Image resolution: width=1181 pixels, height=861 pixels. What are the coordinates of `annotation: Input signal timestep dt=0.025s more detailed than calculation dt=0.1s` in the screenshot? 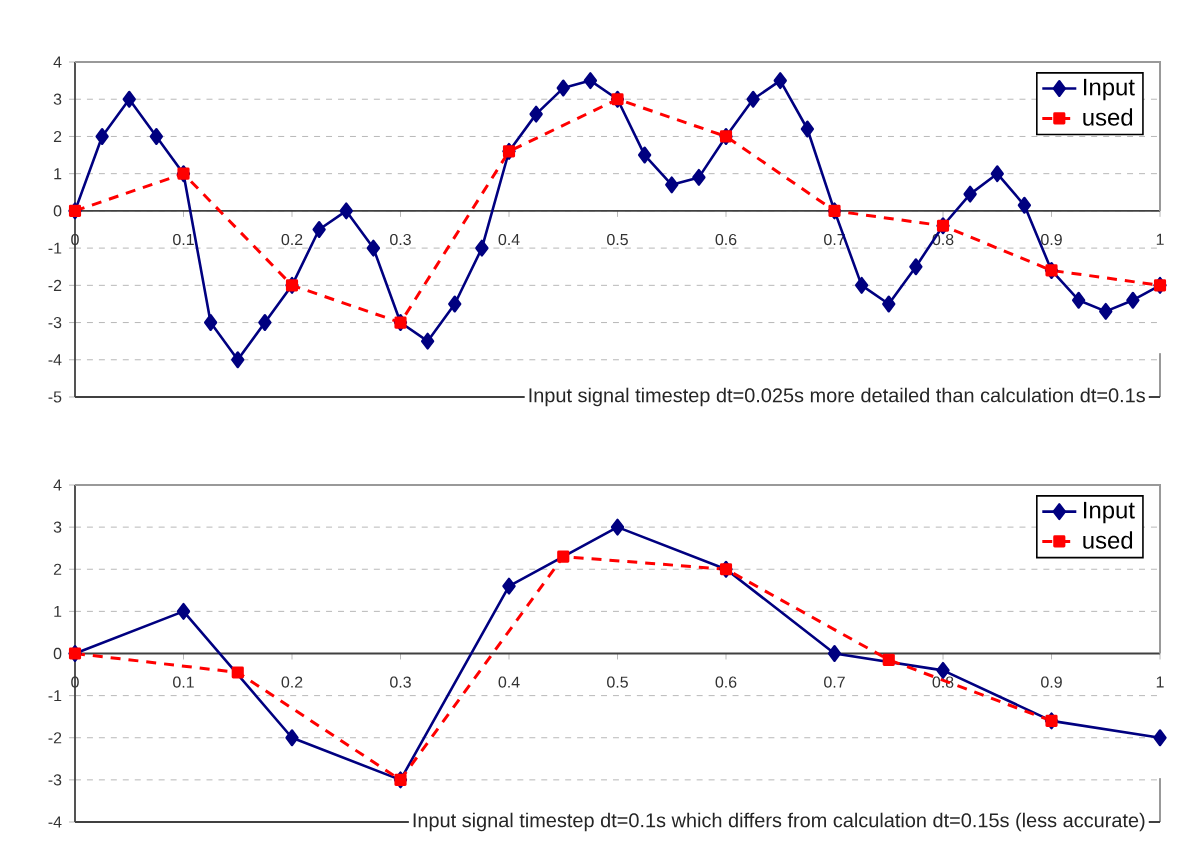 It's located at (837, 397).